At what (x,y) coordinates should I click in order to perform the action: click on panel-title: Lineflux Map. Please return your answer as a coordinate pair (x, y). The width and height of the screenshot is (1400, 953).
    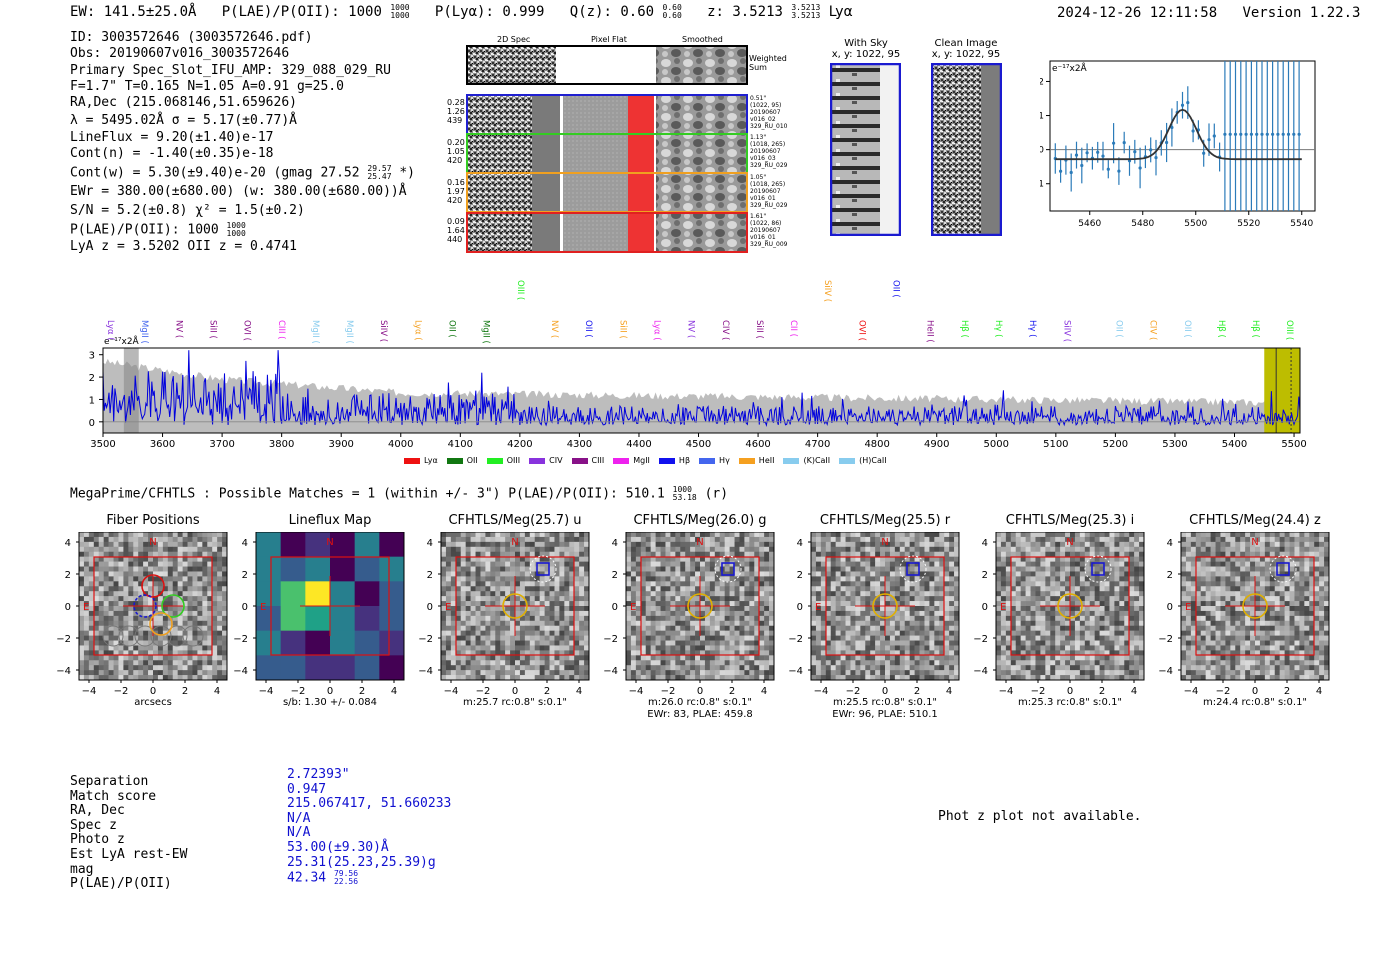
    Looking at the image, I should click on (330, 520).